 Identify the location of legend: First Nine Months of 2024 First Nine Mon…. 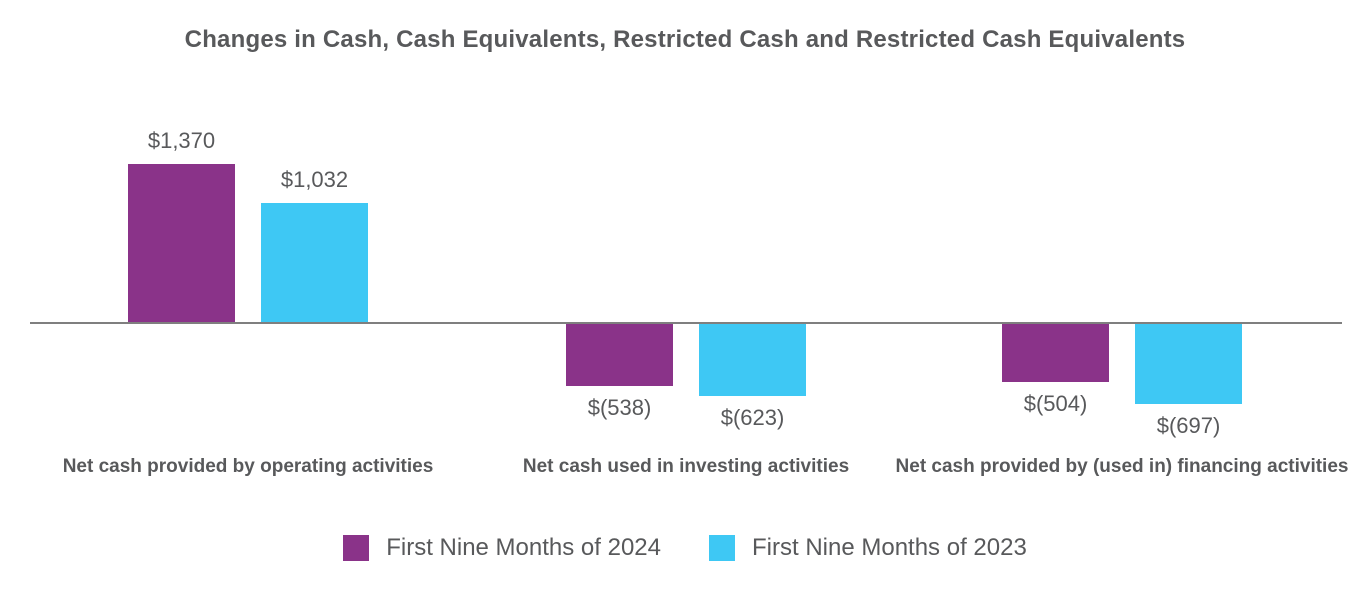
(685, 548).